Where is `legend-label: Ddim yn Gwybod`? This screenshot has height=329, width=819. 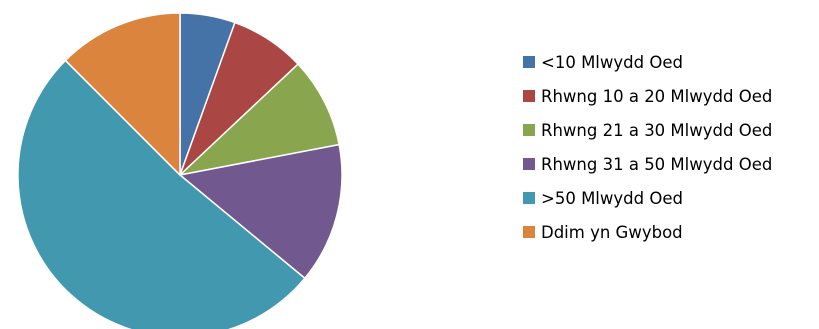 legend-label: Ddim yn Gwybod is located at coordinates (612, 232).